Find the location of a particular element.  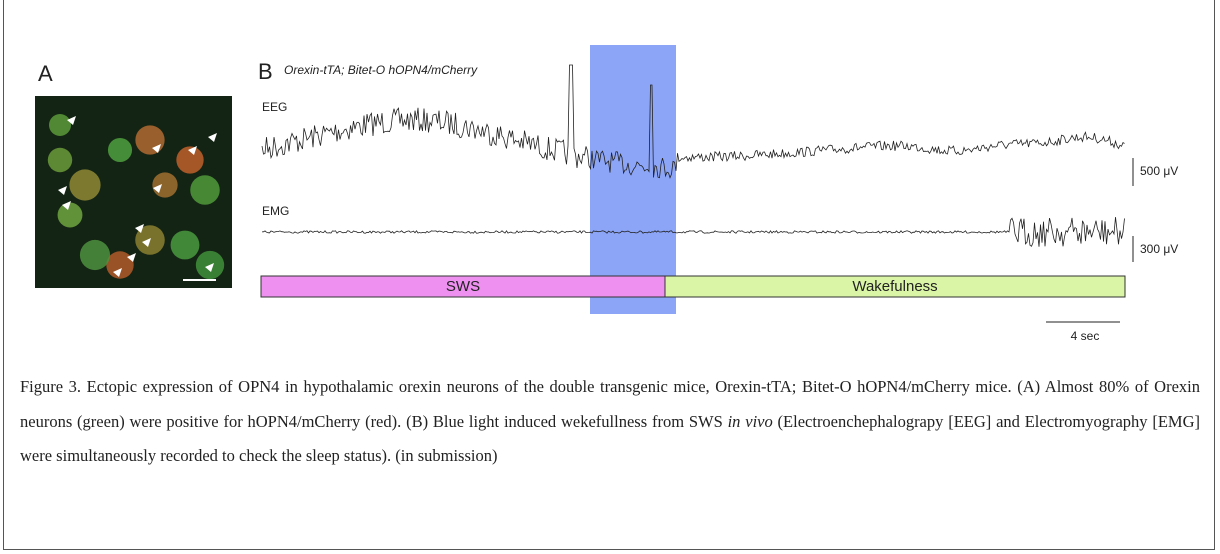

state-label: SWS is located at coordinates (463, 286).